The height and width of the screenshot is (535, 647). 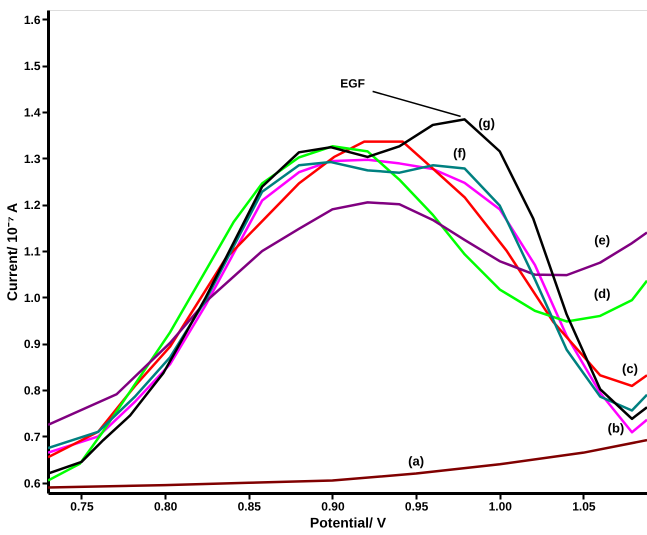 What do you see at coordinates (12, 252) in the screenshot?
I see `y-axis-title: Current/ 10⁻⁷ A` at bounding box center [12, 252].